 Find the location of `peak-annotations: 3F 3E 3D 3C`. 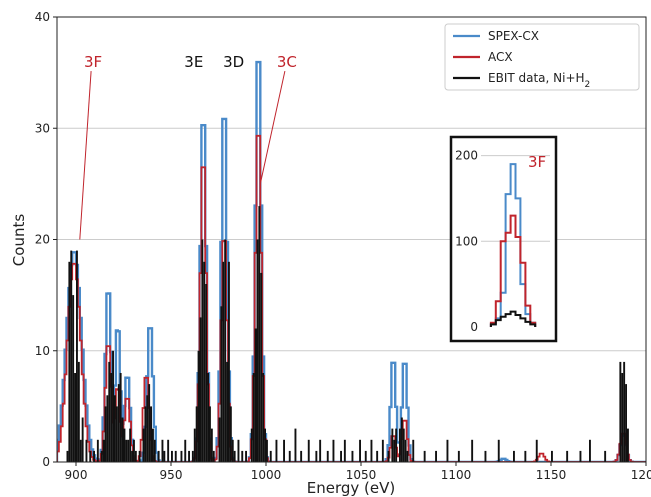

peak-annotations: 3F 3E 3D 3C is located at coordinates (188, 146).